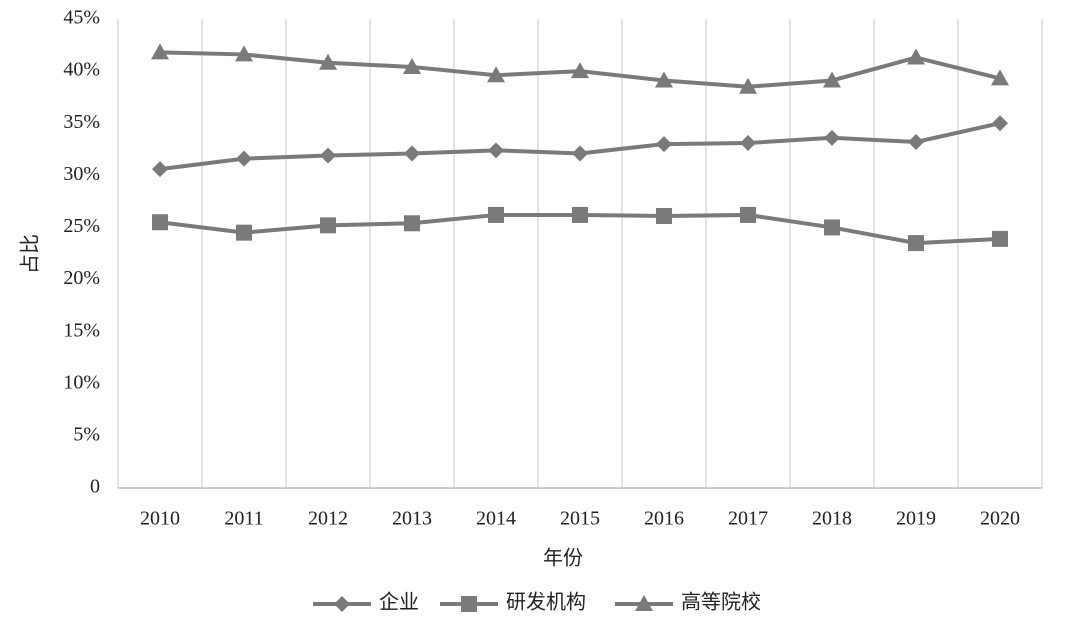 The height and width of the screenshot is (635, 1080). What do you see at coordinates (496, 519) in the screenshot?
I see `x-tick-label: 2014` at bounding box center [496, 519].